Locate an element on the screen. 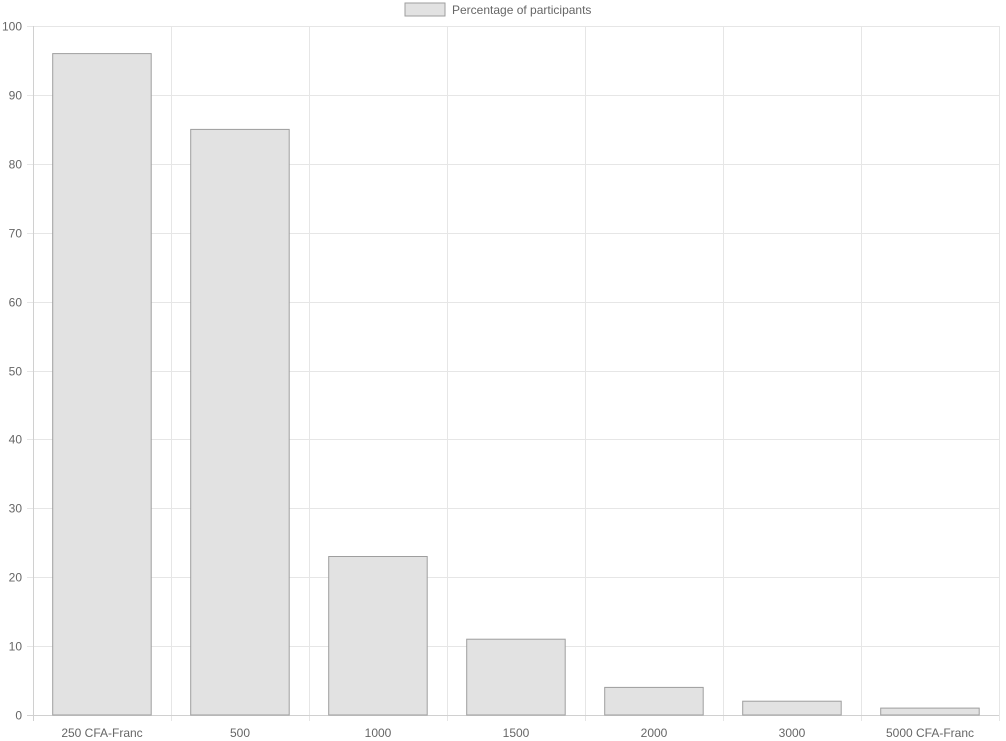 The width and height of the screenshot is (1006, 741). y-tick-label: 30 is located at coordinates (16, 509).